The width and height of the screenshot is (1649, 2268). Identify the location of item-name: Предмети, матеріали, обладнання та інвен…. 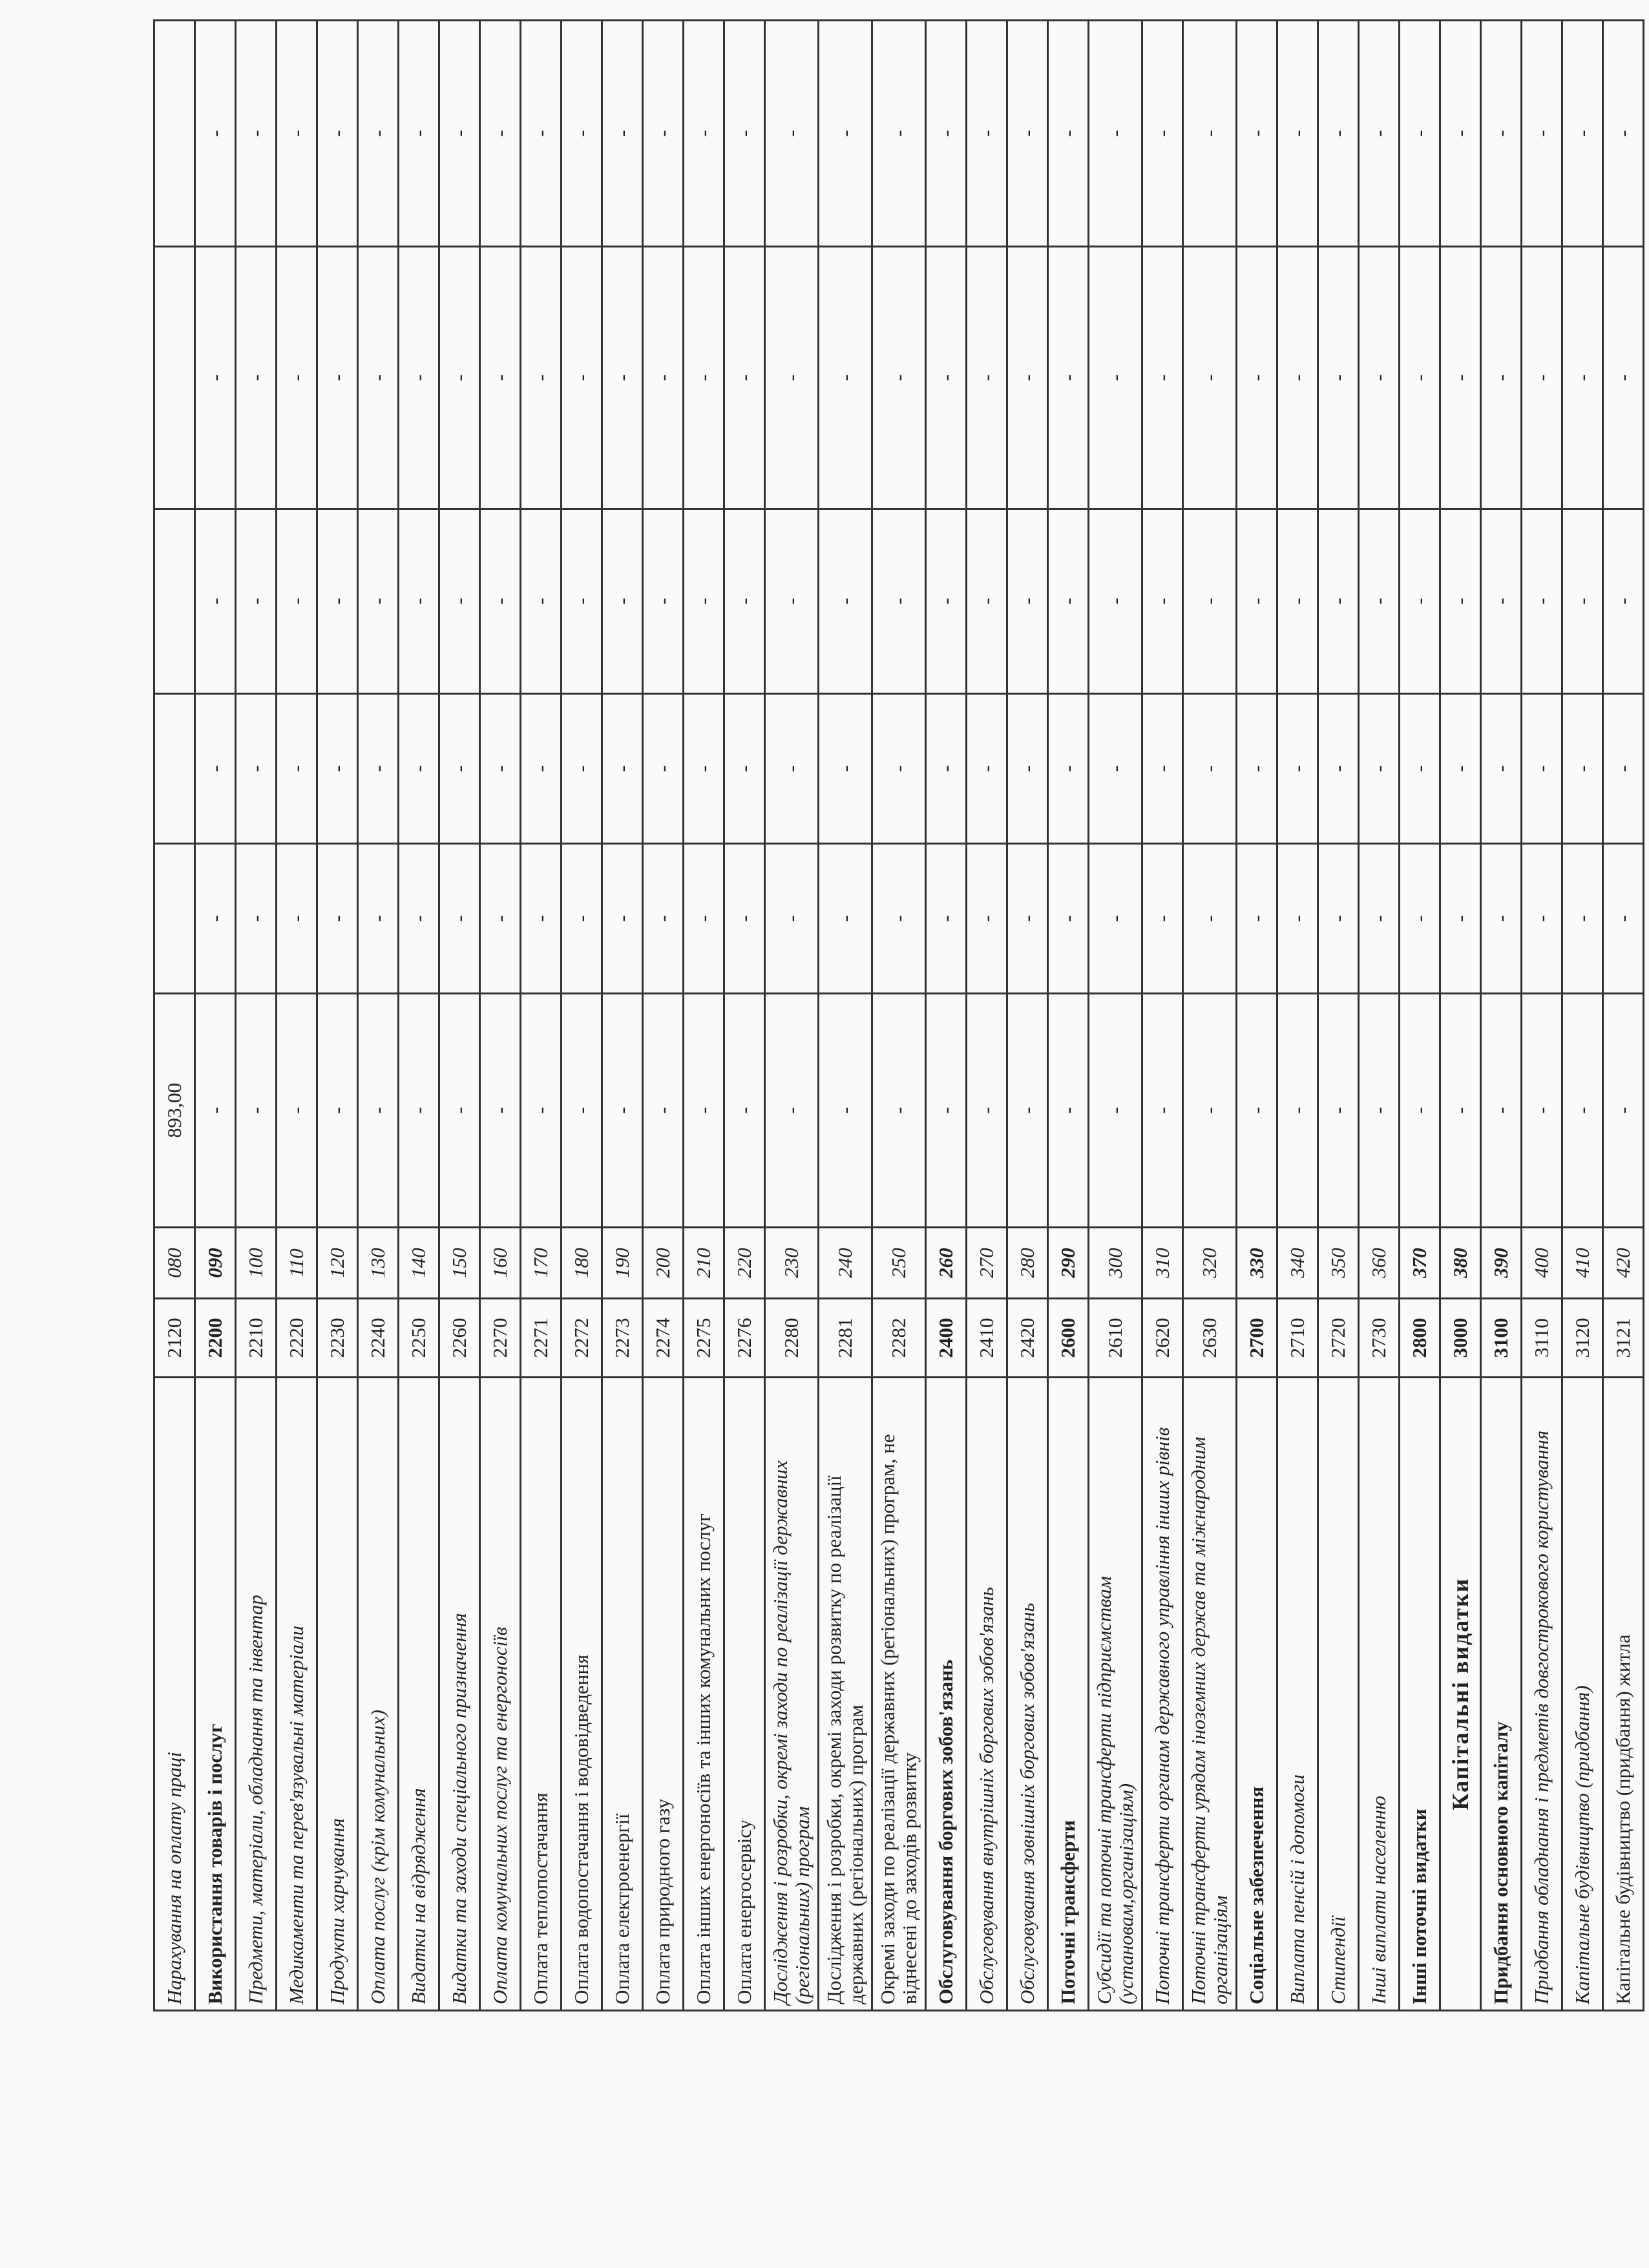
(256, 1694).